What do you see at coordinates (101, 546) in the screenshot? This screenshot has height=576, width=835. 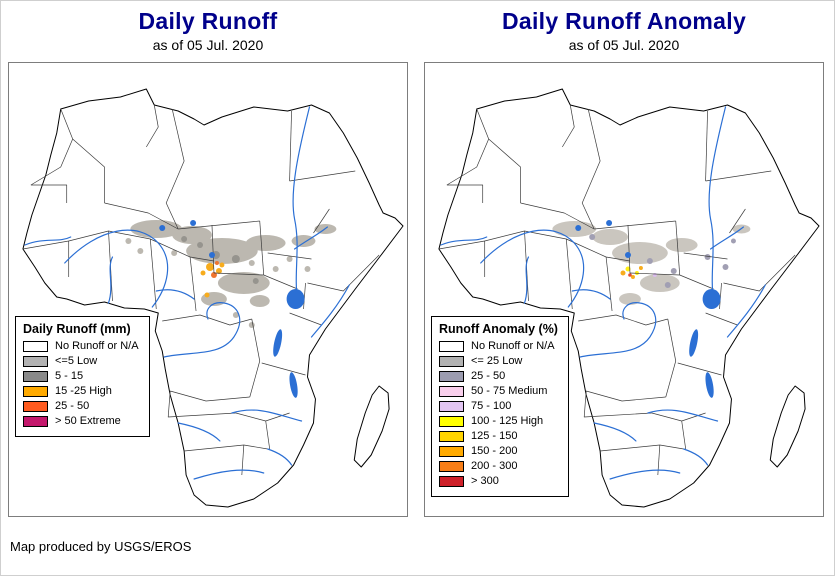 I see `map-credit: Map produced by USGS/EROS` at bounding box center [101, 546].